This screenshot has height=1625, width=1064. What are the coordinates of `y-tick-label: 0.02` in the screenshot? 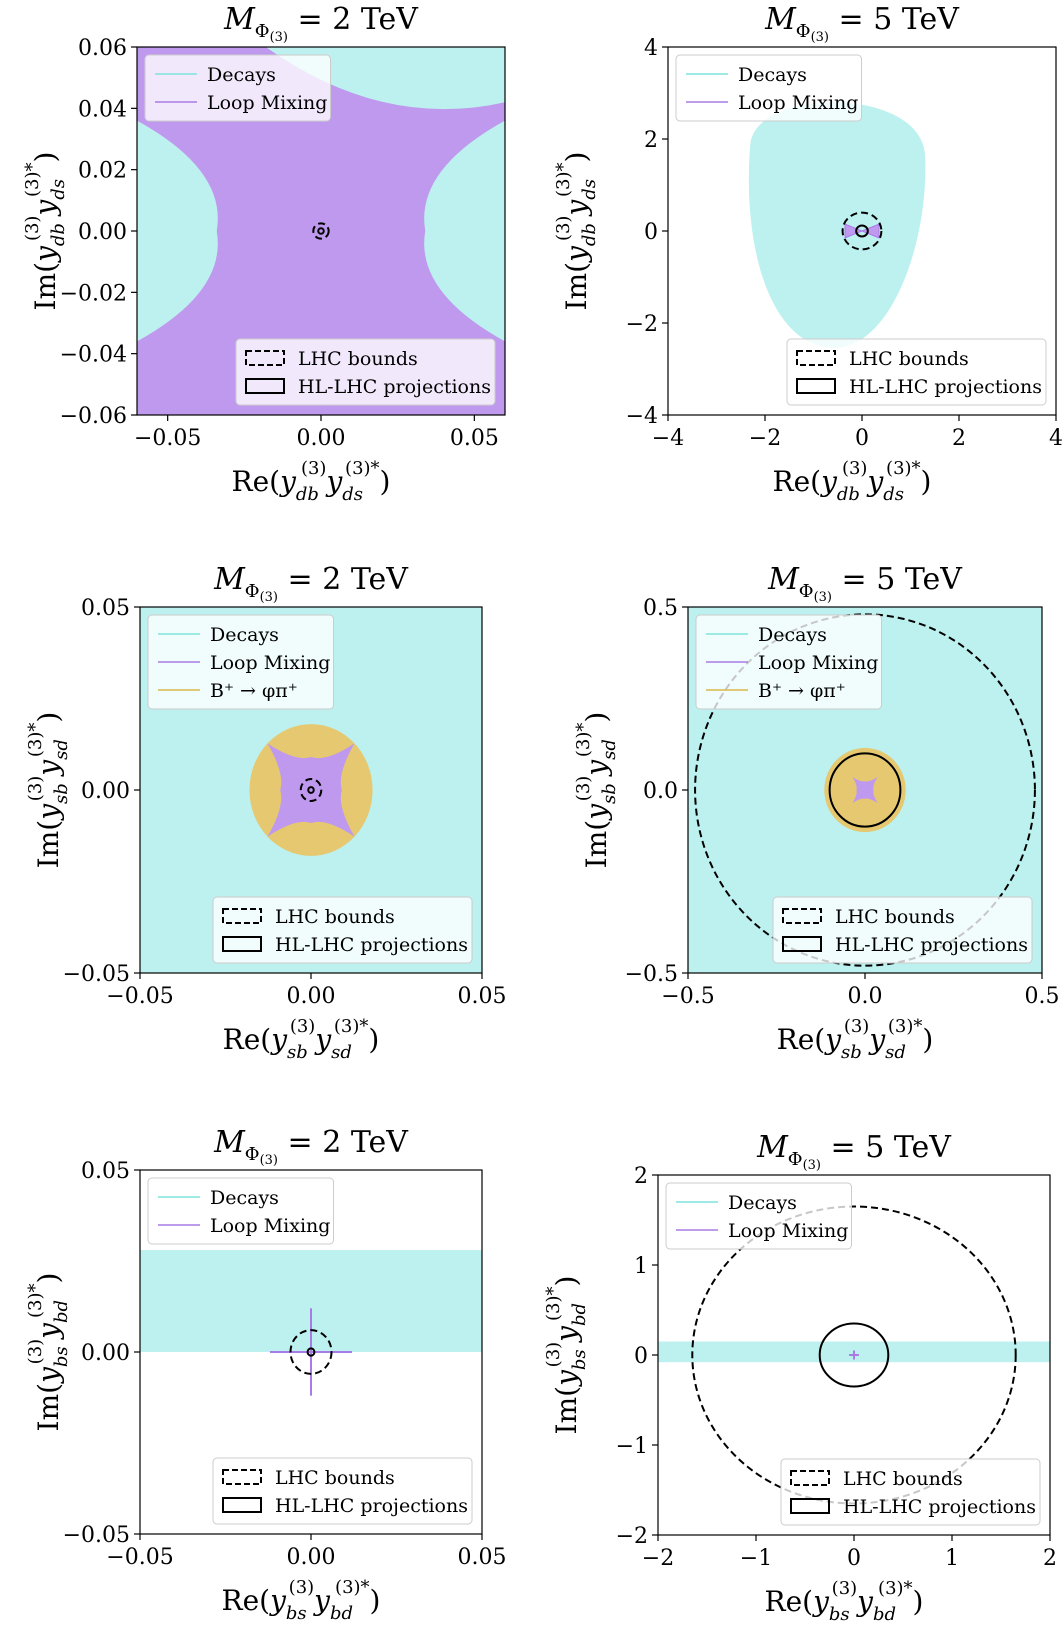 It's located at (102, 171).